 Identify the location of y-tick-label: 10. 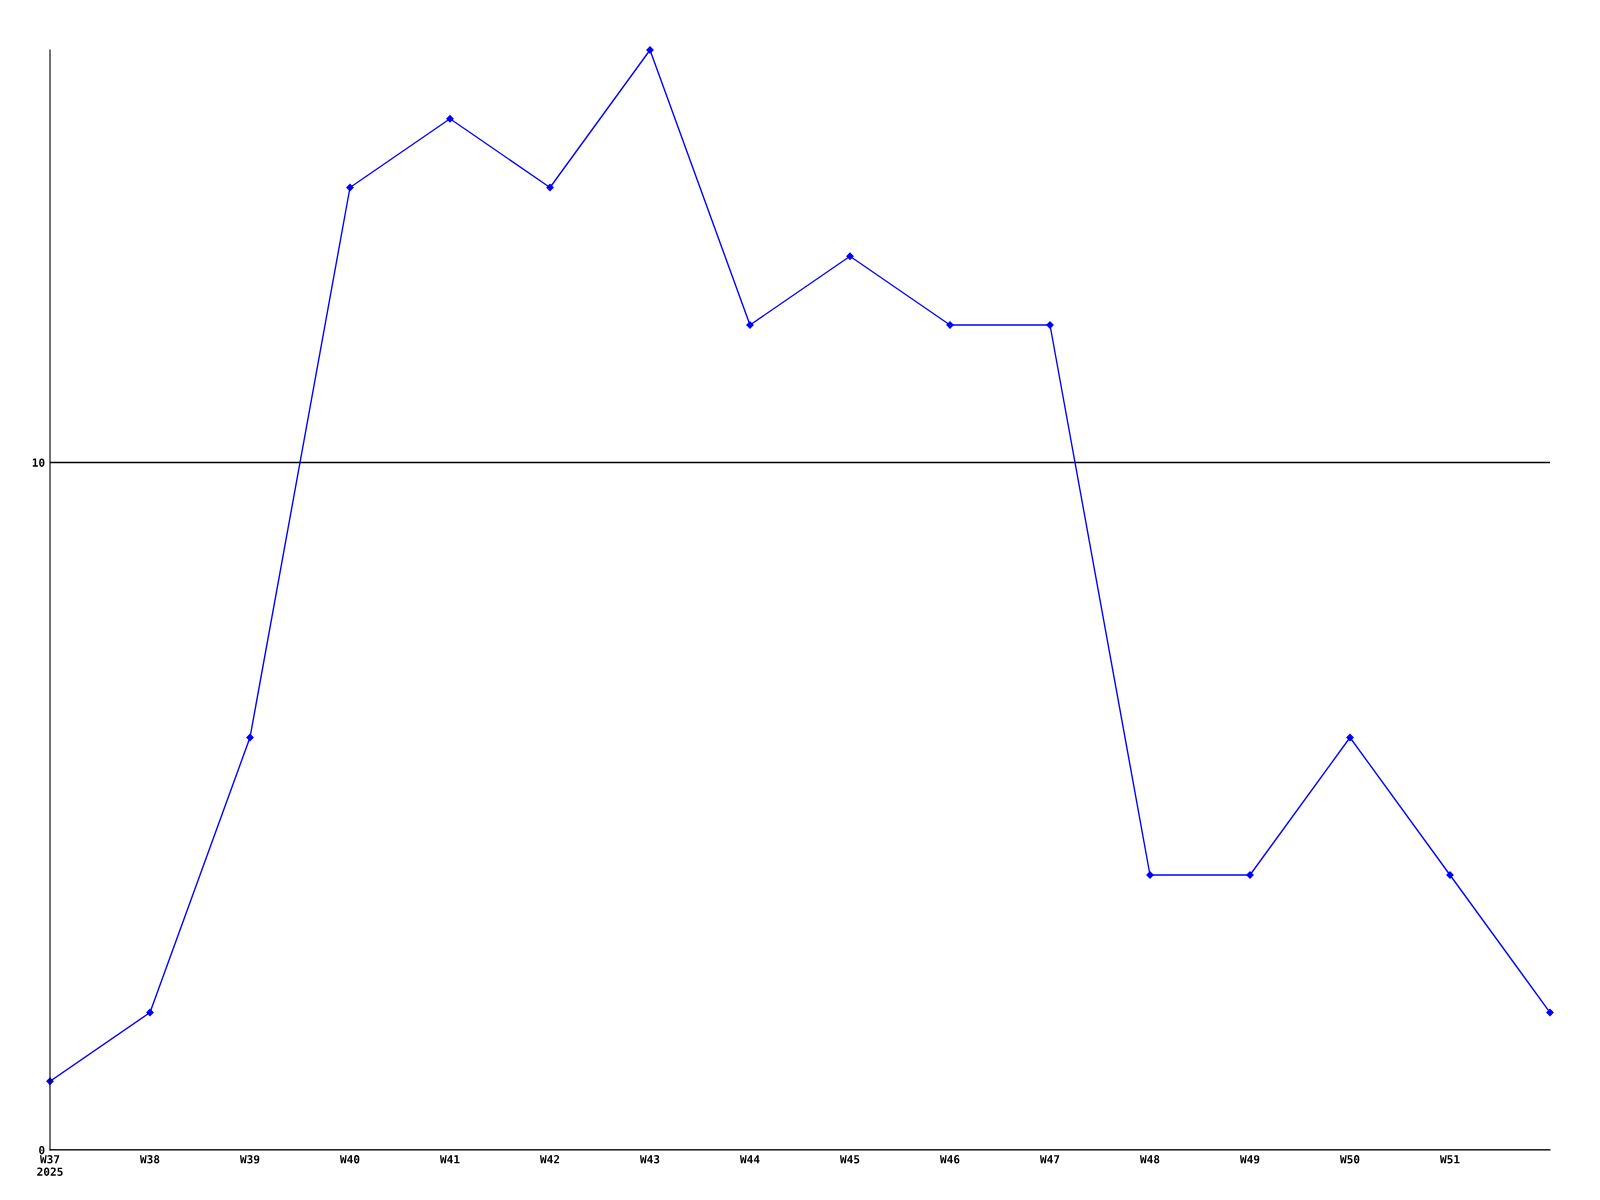
(38, 462).